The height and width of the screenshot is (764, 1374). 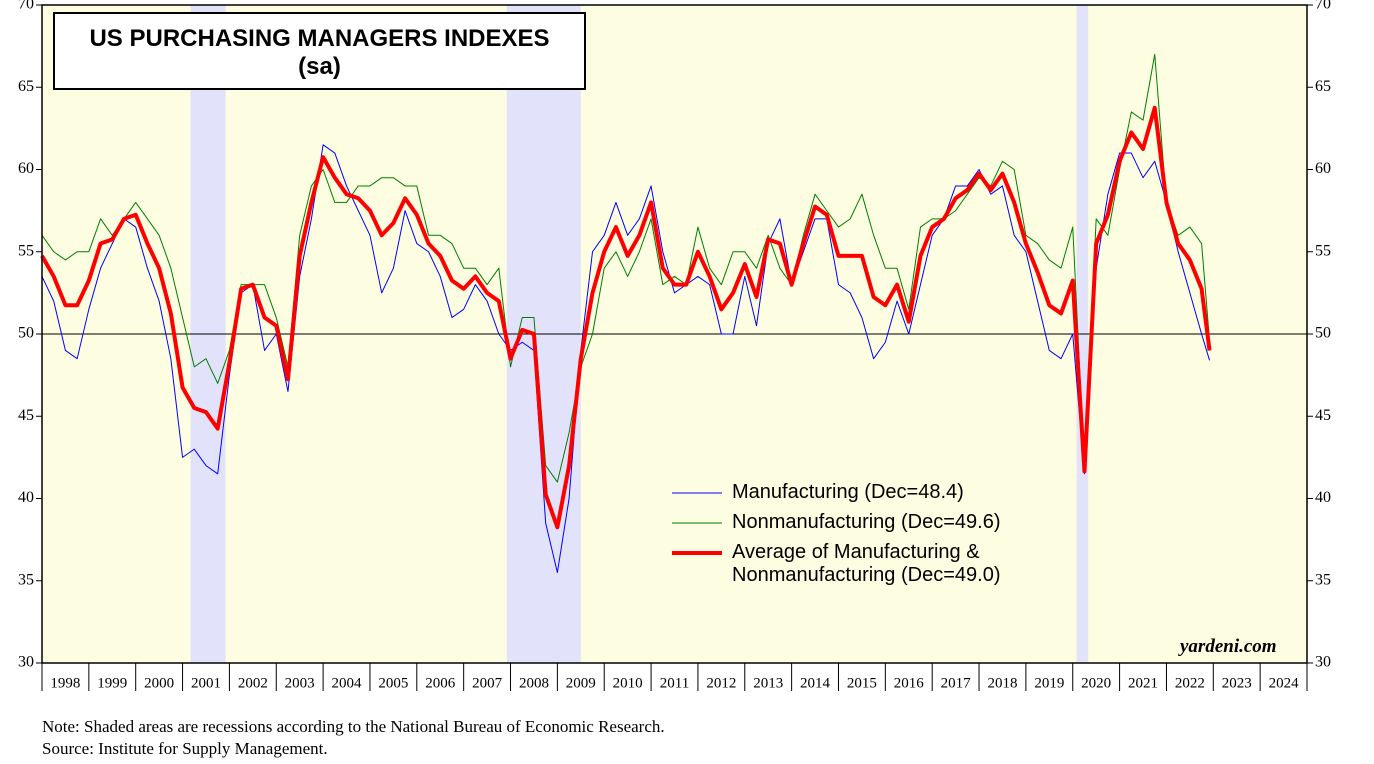 What do you see at coordinates (628, 683) in the screenshot?
I see `x-tick-label: 2010` at bounding box center [628, 683].